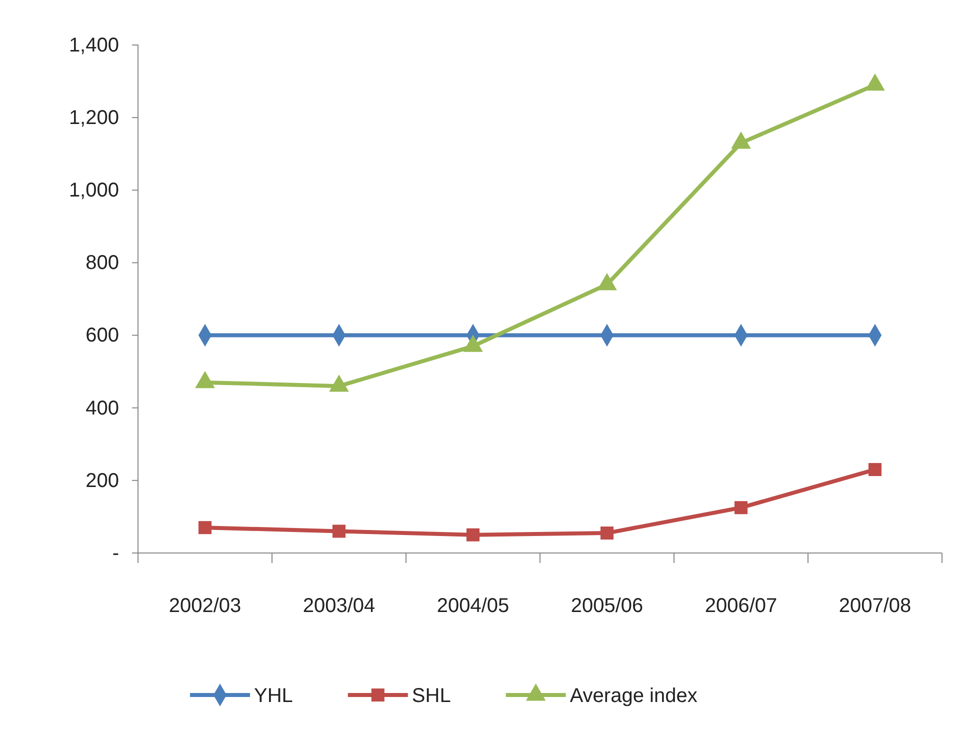 The width and height of the screenshot is (962, 755). What do you see at coordinates (339, 606) in the screenshot?
I see `x-tick-label: 2003/04` at bounding box center [339, 606].